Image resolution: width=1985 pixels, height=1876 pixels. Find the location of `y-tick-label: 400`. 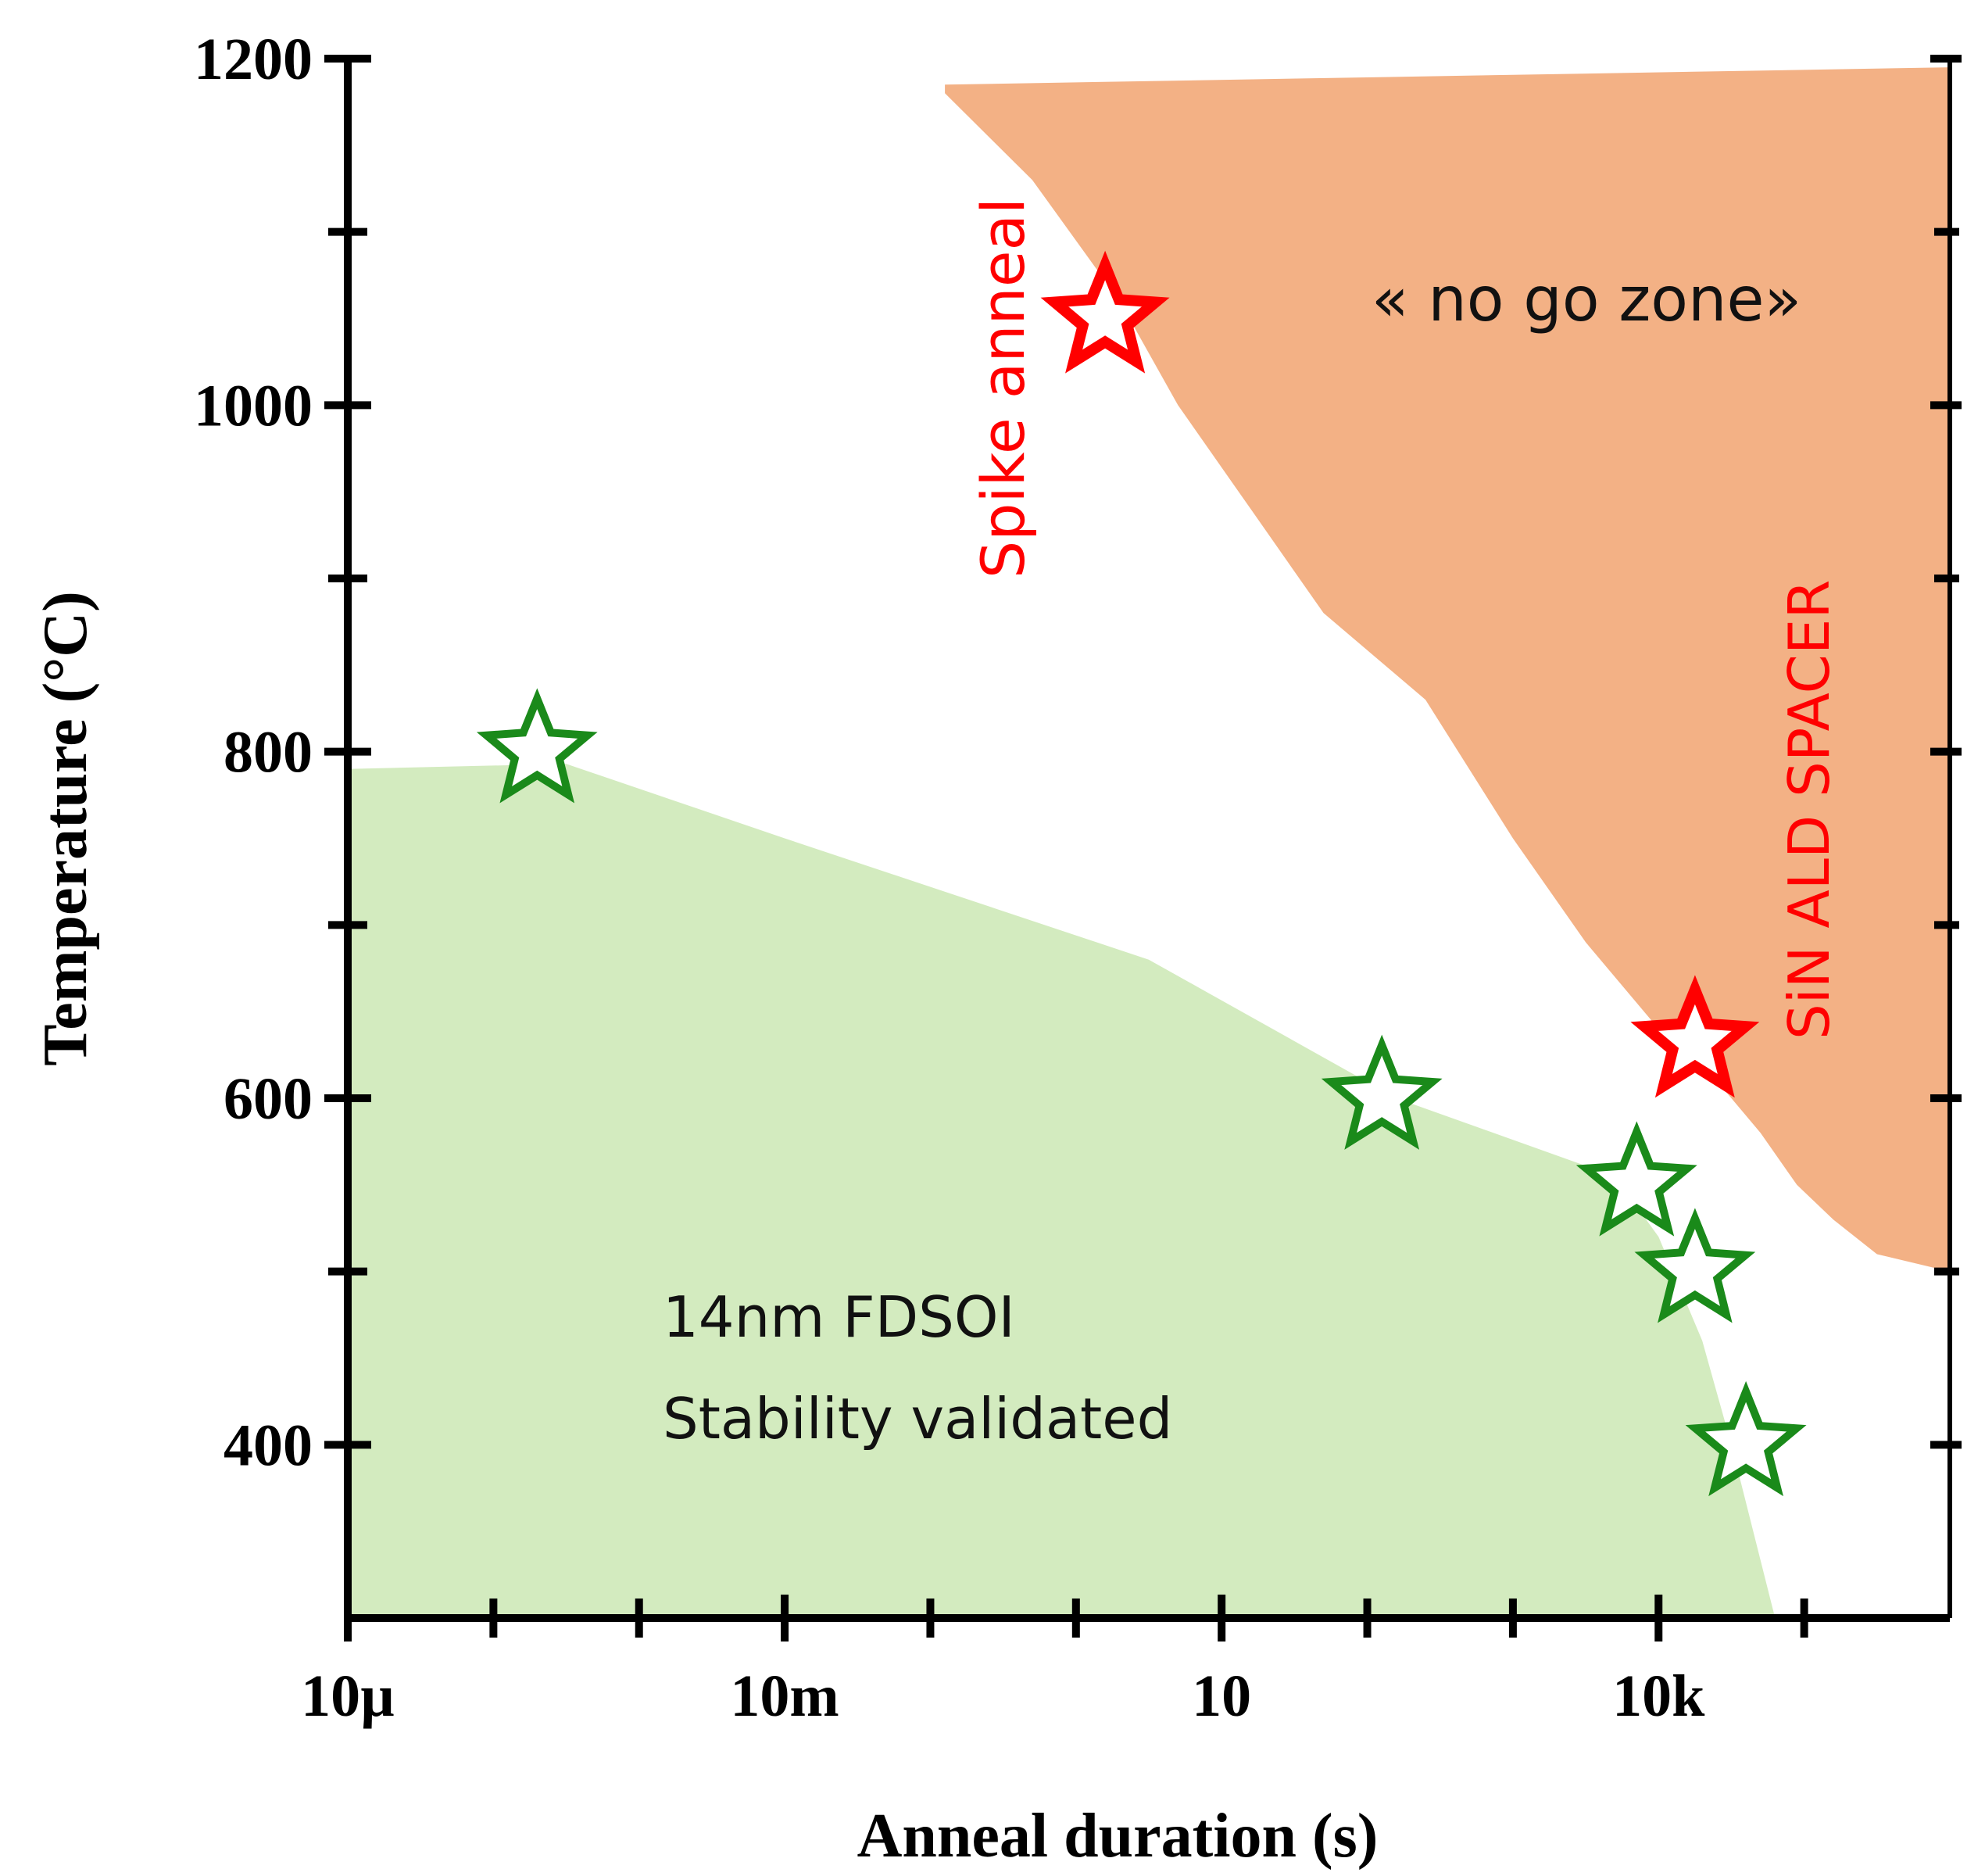

y-tick-label: 400 is located at coordinates (269, 1445).